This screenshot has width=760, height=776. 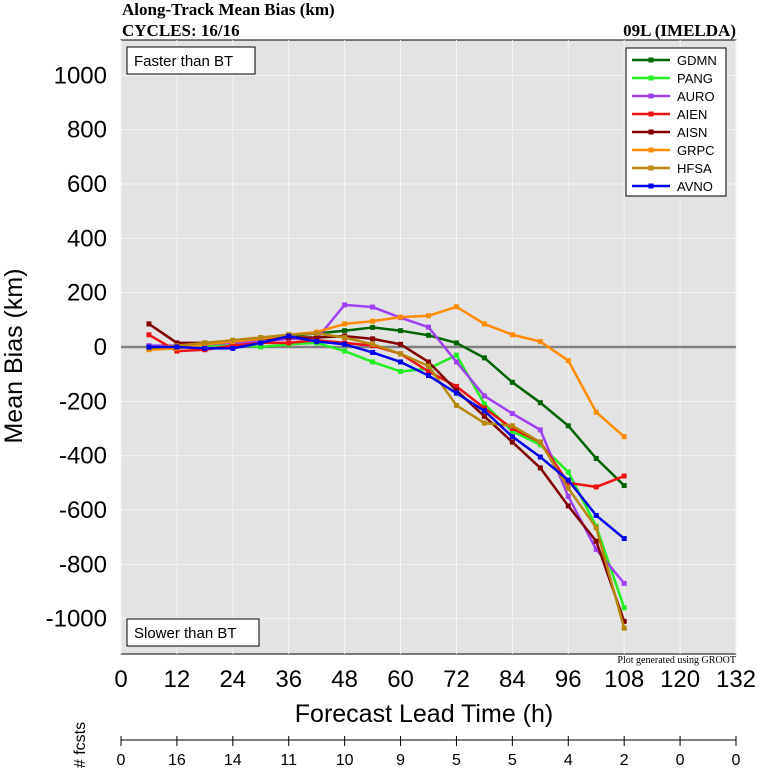 I want to click on slower-label: Slower than BT, so click(x=185, y=633).